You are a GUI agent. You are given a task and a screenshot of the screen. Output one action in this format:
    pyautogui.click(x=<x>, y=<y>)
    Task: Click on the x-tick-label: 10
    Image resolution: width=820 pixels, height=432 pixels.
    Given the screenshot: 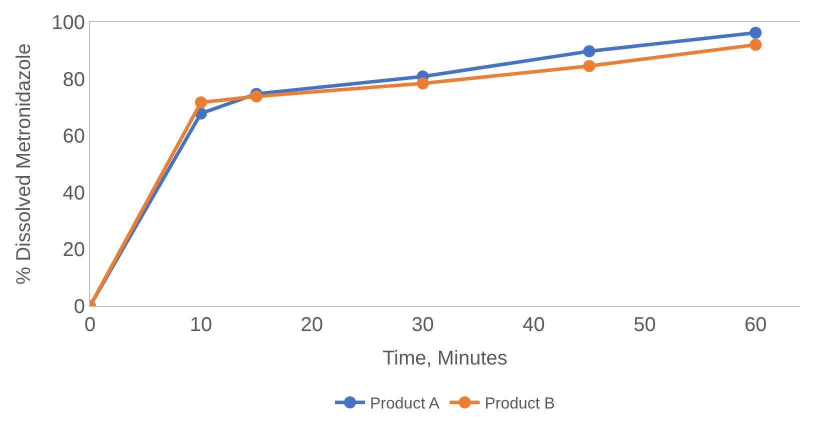 What is the action you would take?
    pyautogui.click(x=201, y=325)
    